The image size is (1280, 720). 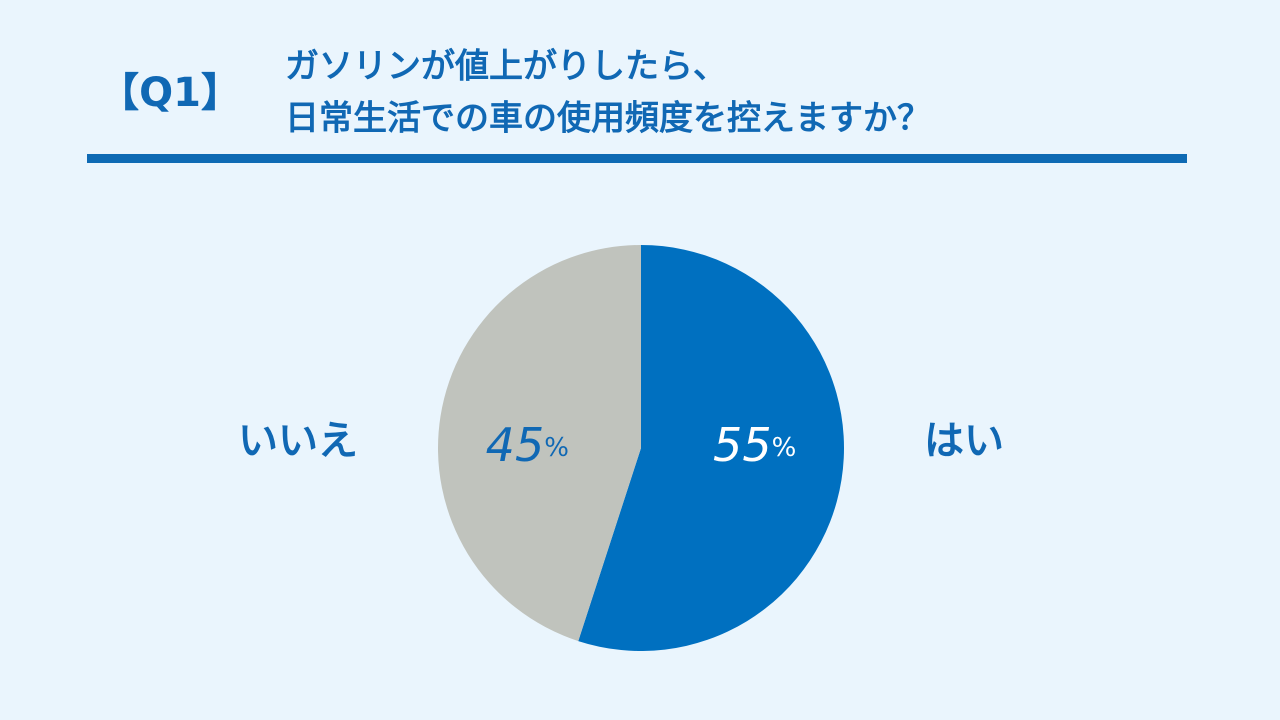 I want to click on value-label: 45%, so click(x=527, y=445).